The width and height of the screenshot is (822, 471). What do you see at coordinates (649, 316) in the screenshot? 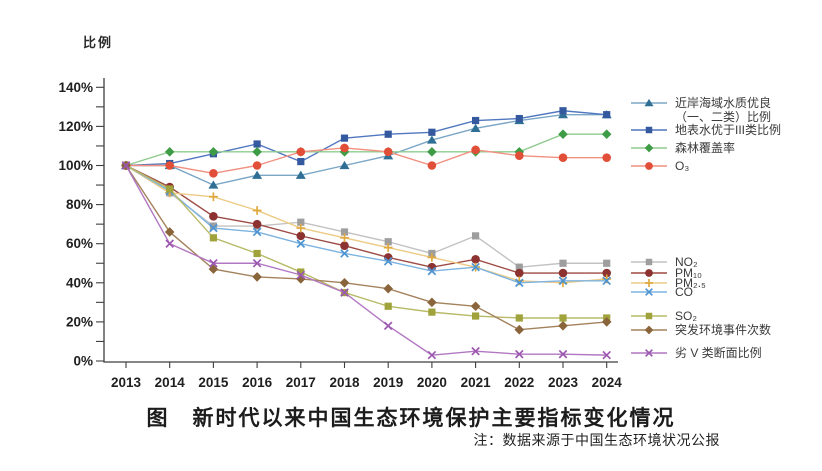
I see `legend-swatch-so2` at bounding box center [649, 316].